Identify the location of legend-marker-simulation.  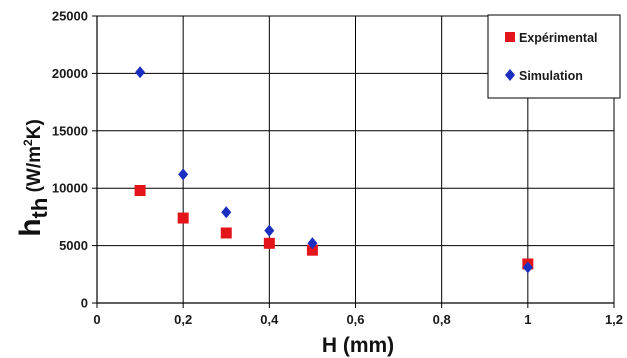
(510, 75).